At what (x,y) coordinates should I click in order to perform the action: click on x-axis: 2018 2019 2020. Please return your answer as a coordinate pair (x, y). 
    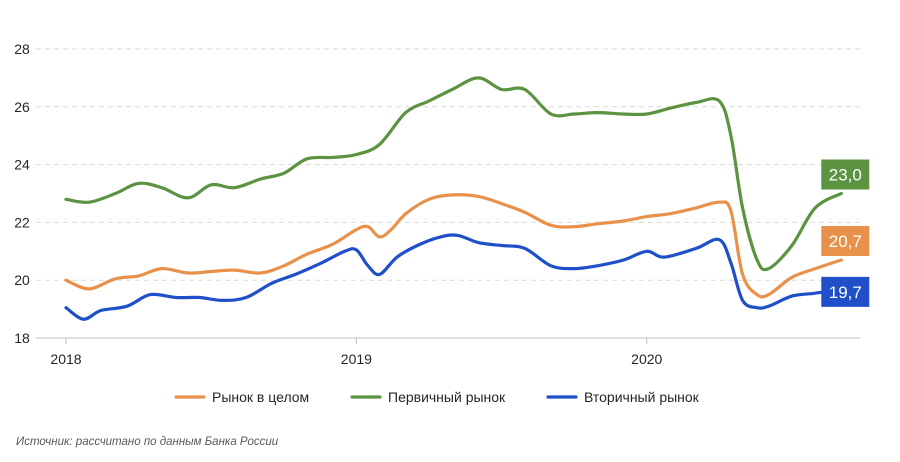
    Looking at the image, I should click on (448, 352).